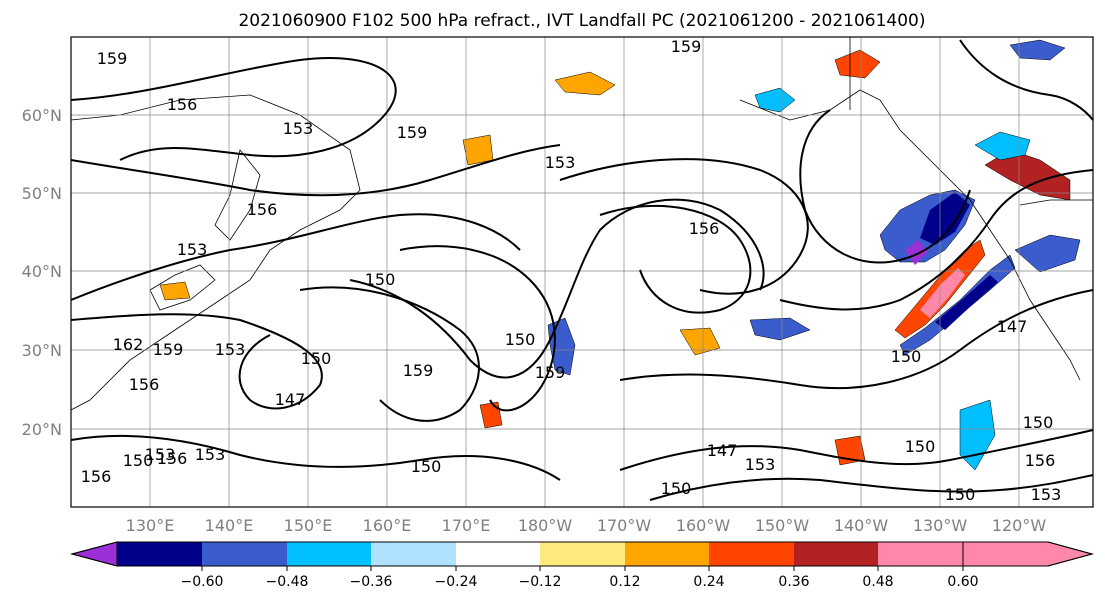  Describe the element at coordinates (1047, 253) in the screenshot. I see `shade-us-negative` at that location.